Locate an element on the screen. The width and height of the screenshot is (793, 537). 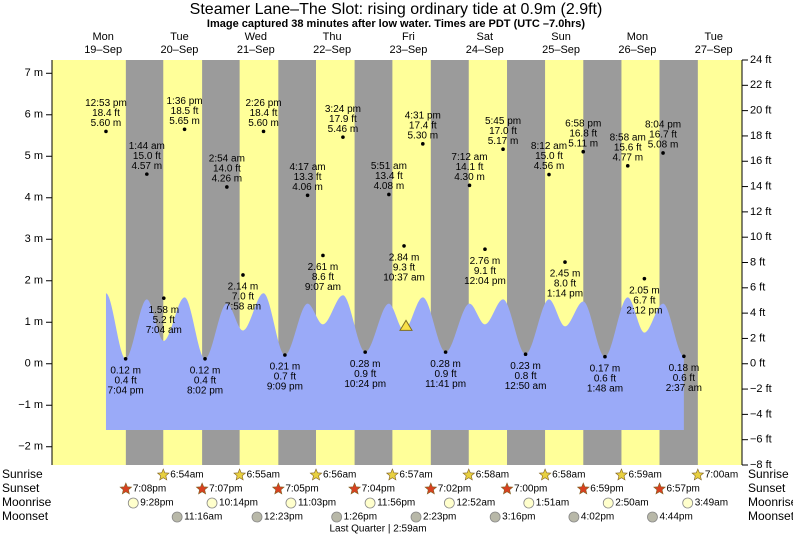
day-name: Tue is located at coordinates (713, 37).